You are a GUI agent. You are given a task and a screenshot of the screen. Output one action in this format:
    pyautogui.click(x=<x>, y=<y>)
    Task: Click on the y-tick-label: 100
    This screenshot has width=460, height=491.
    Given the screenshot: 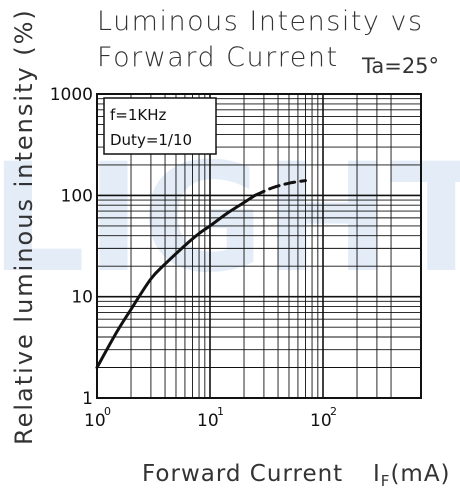 What is the action you would take?
    pyautogui.click(x=77, y=196)
    